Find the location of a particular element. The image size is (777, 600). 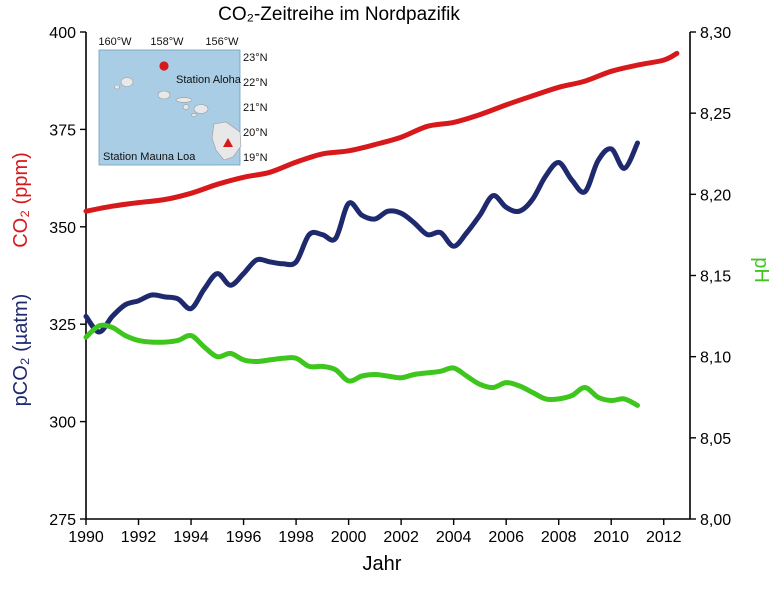

left-tick-label-300: 300 is located at coordinates (62, 423).